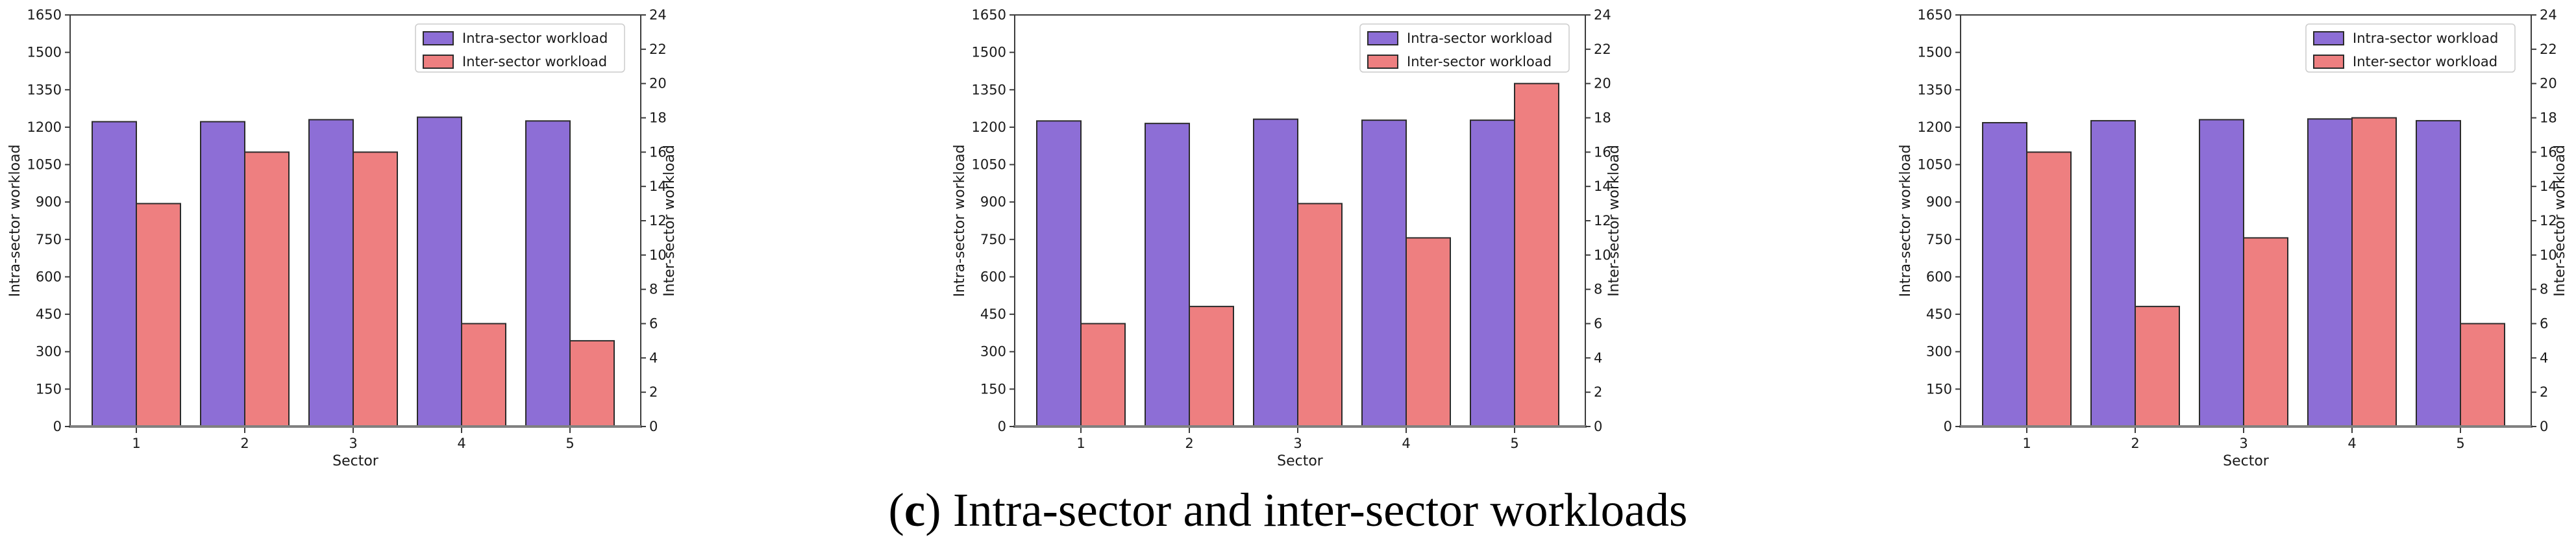 This screenshot has width=2576, height=557. Describe the element at coordinates (1300, 461) in the screenshot. I see `x-axis-title: Sector` at that location.